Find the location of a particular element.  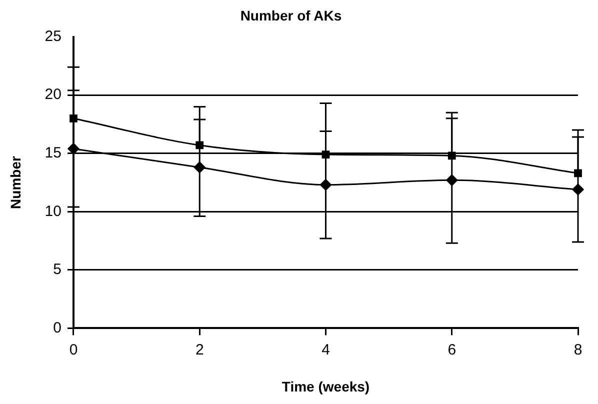

x-tick-label: 8 is located at coordinates (578, 349).